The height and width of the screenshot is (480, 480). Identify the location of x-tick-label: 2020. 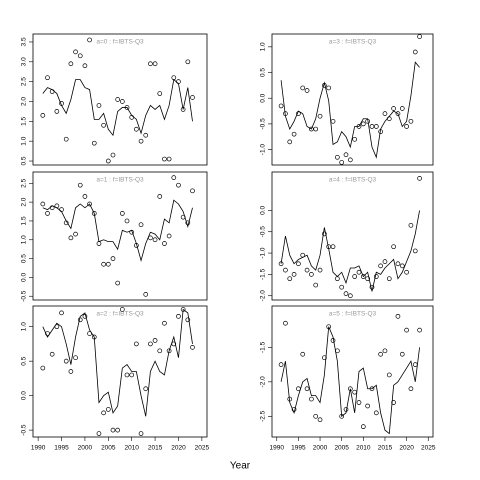
(178, 448).